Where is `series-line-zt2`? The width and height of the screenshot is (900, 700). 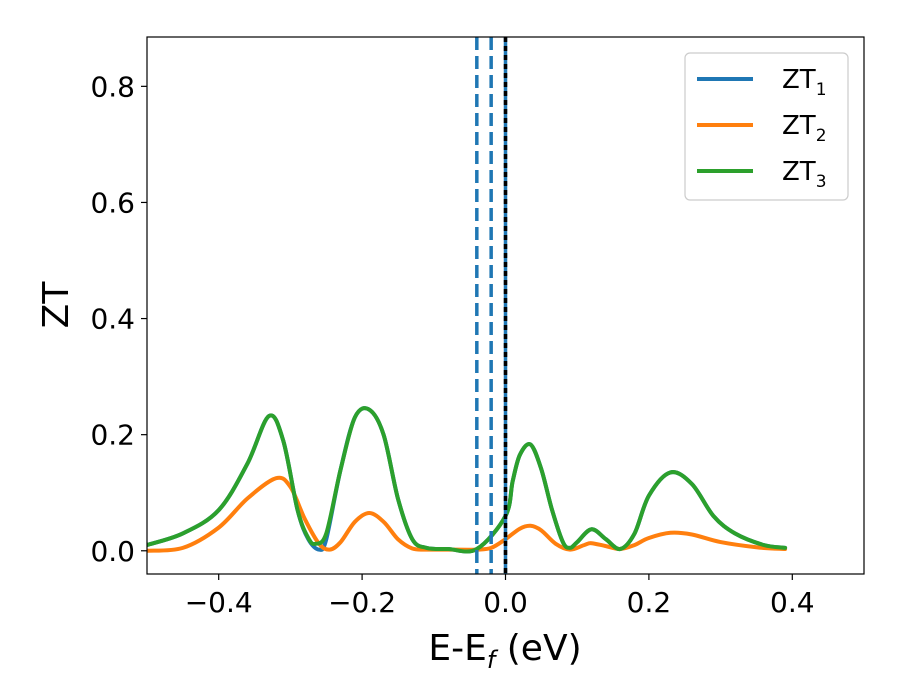
series-line-zt2 is located at coordinates (467, 514).